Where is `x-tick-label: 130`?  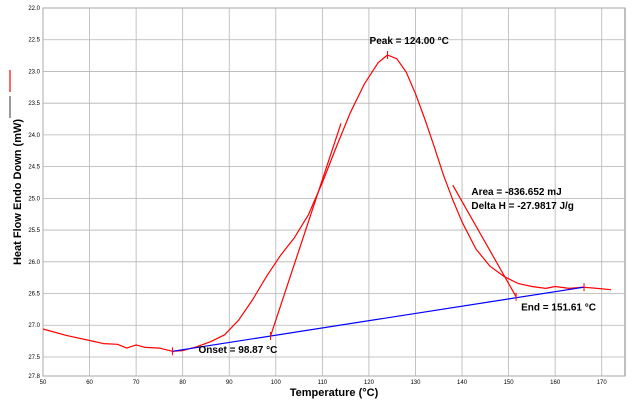 x-tick-label: 130 is located at coordinates (415, 383).